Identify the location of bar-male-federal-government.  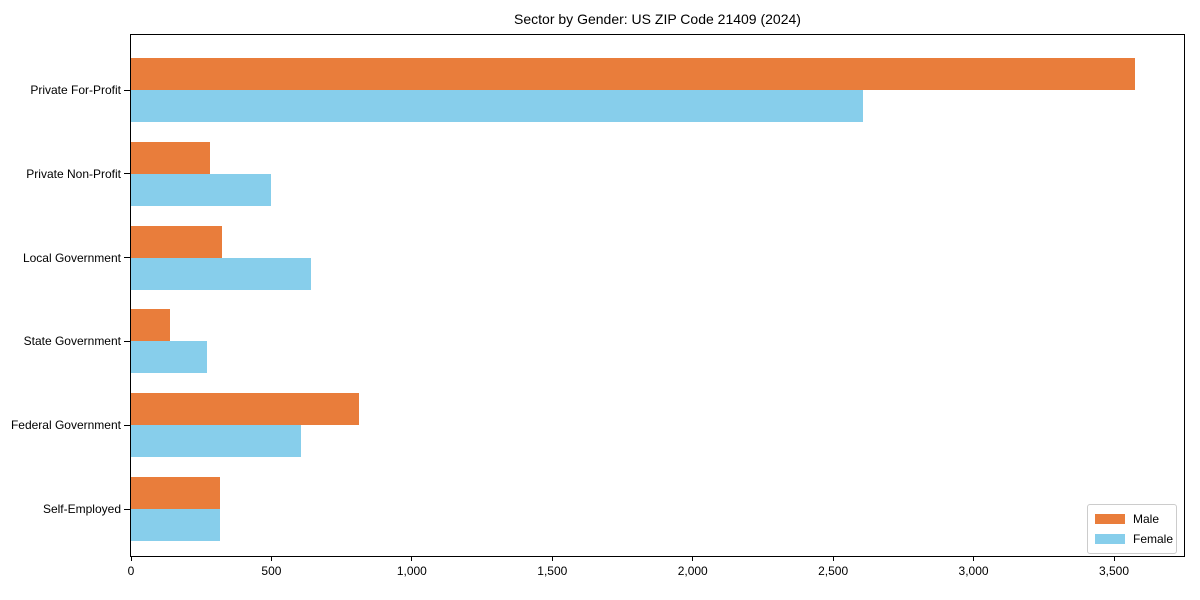
(245, 409).